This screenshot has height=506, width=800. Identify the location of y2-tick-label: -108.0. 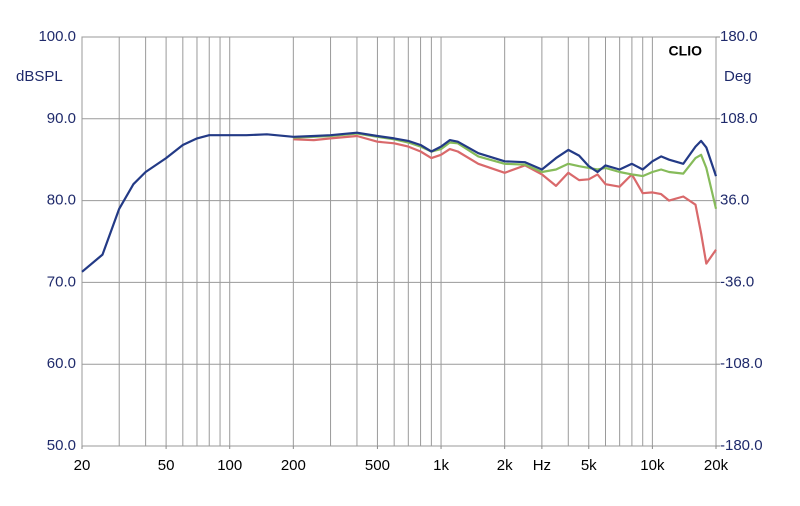
(741, 363).